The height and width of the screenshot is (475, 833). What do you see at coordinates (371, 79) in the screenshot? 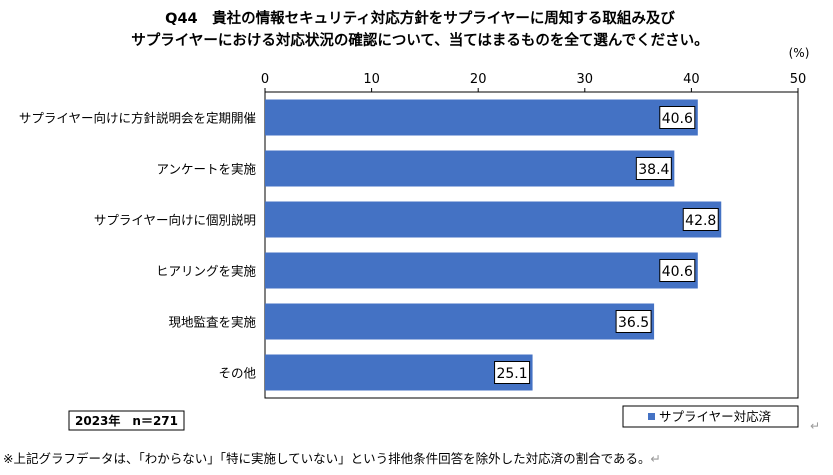
I see `x-tick-label: 10` at bounding box center [371, 79].